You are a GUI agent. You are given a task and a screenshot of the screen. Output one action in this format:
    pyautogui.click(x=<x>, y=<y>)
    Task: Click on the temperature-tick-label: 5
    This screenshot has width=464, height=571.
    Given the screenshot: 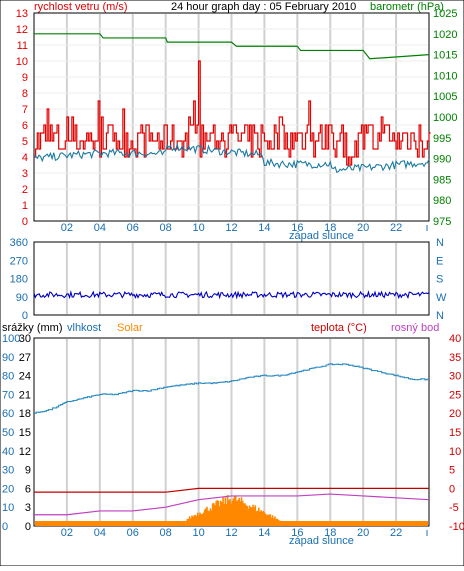 What is the action you would take?
    pyautogui.click(x=452, y=471)
    